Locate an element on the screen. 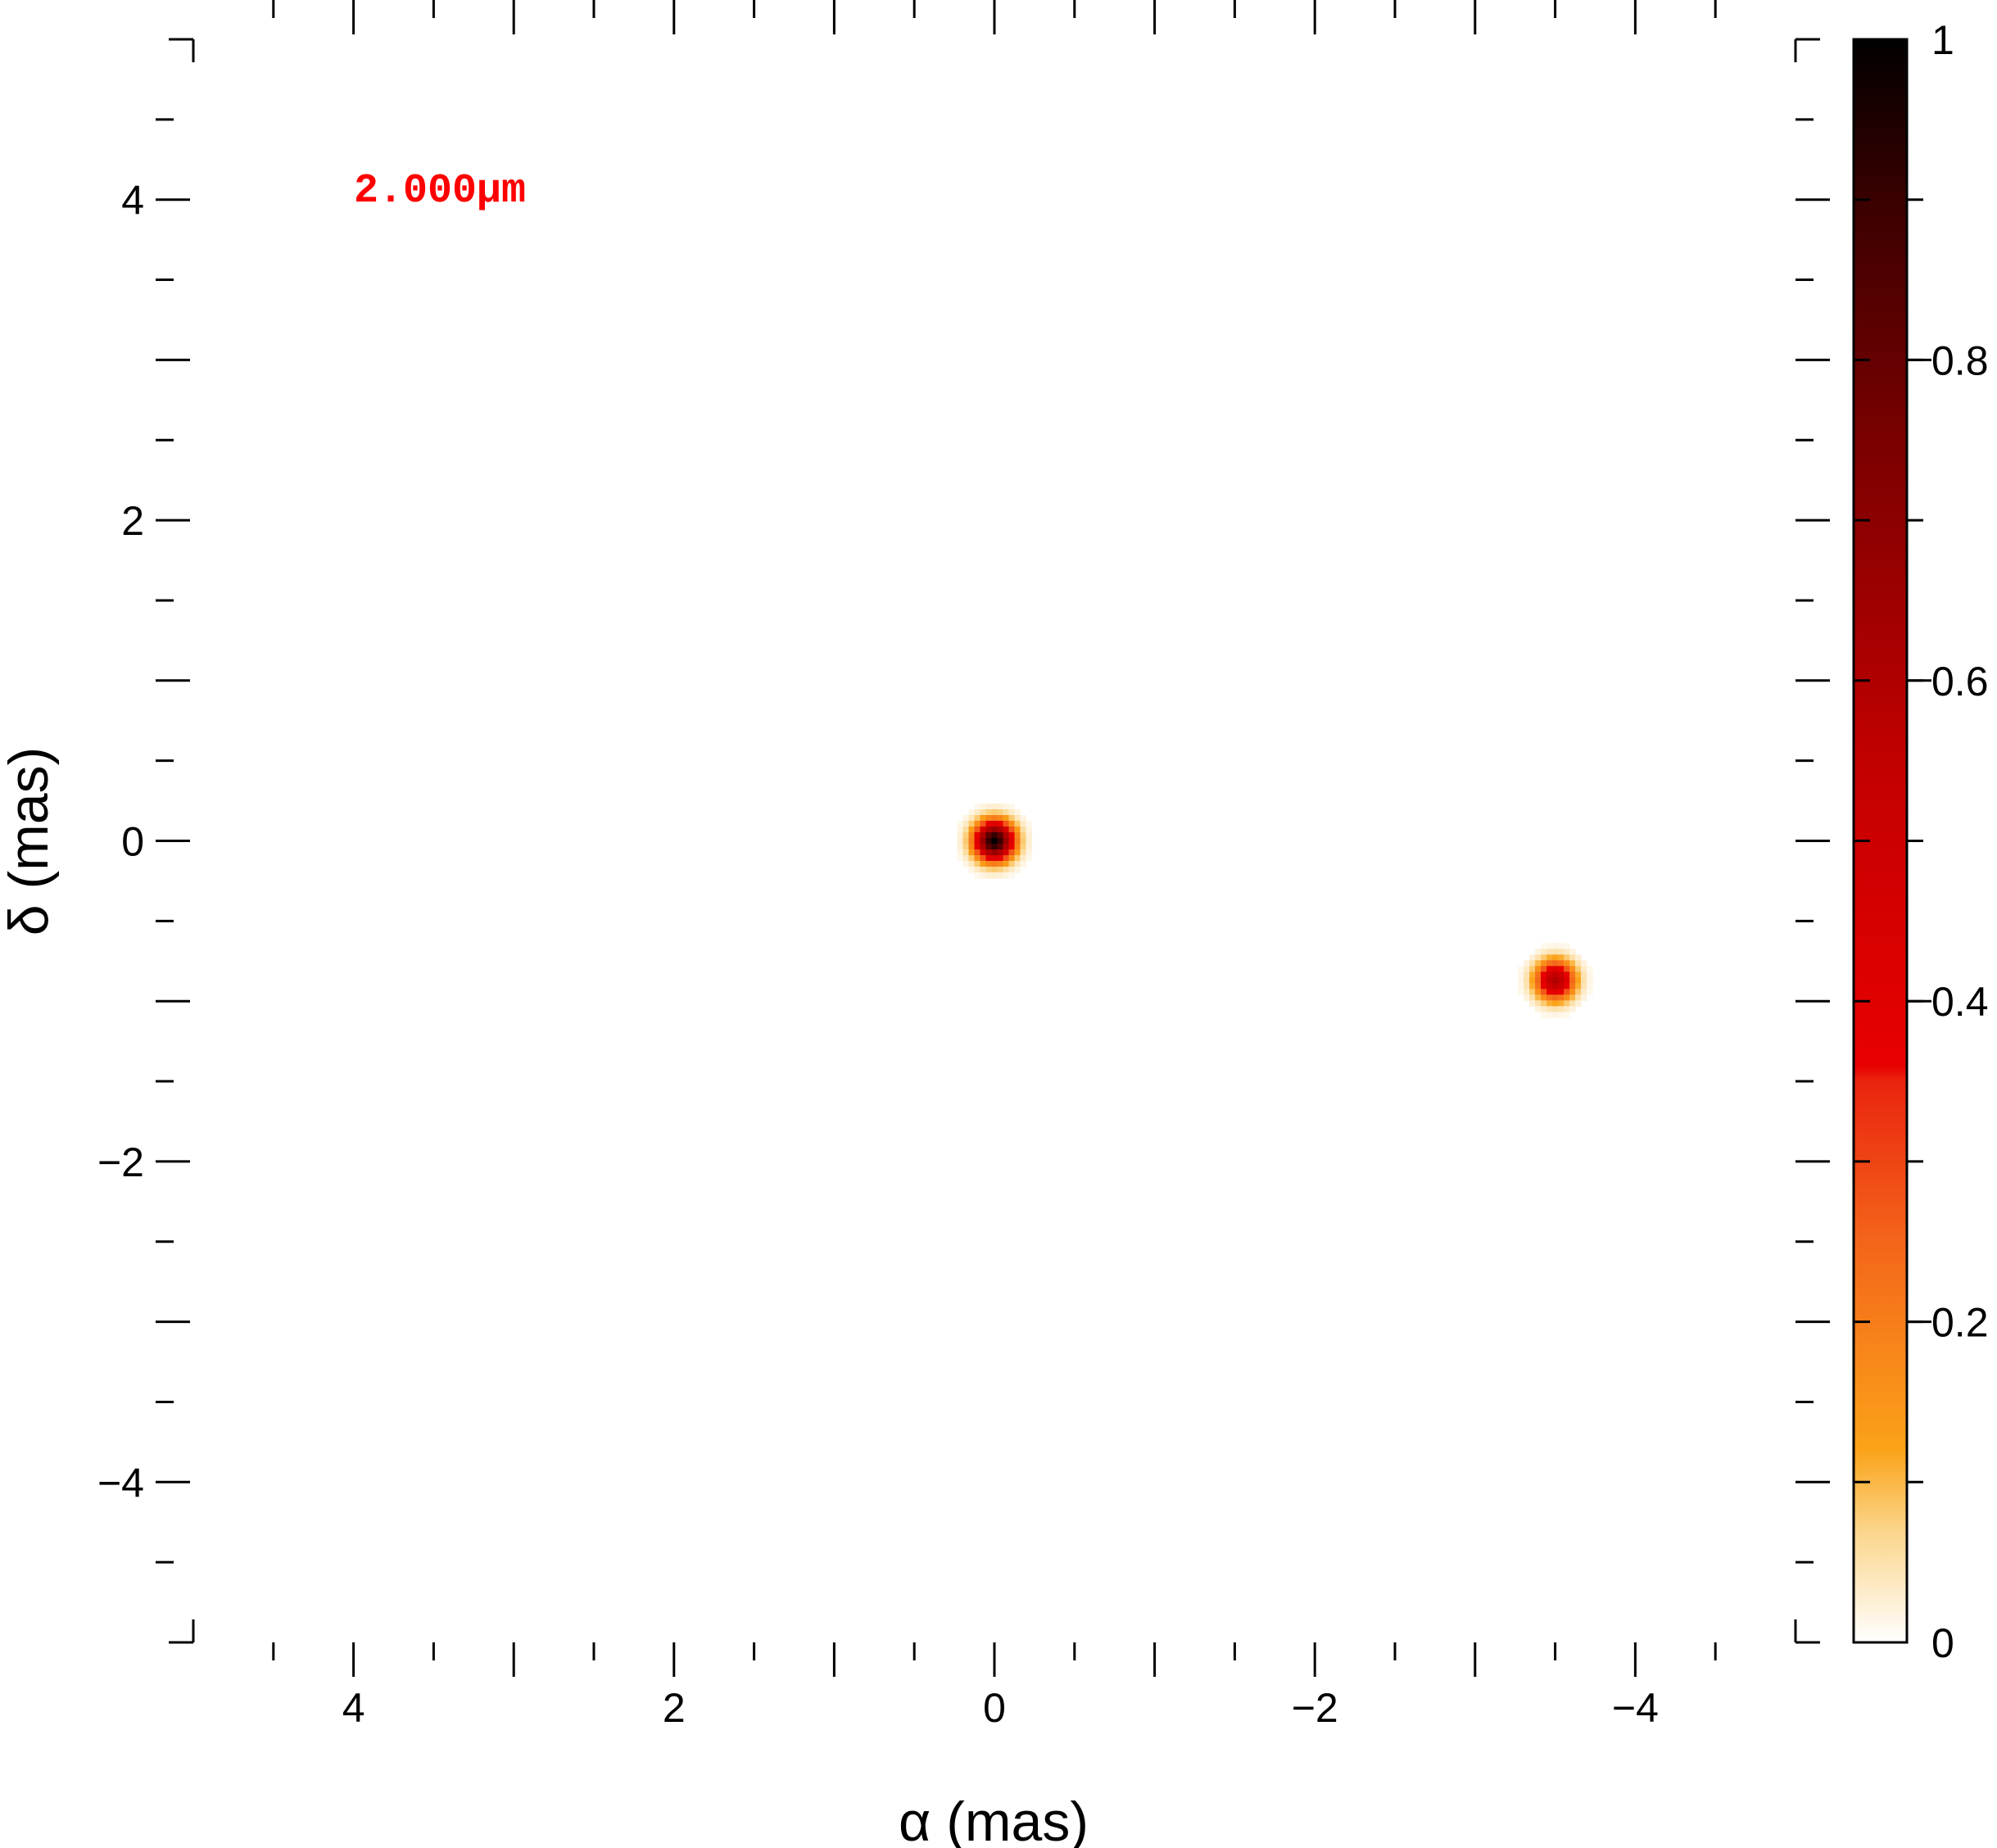  x-tick-label: −4 is located at coordinates (1635, 1708).